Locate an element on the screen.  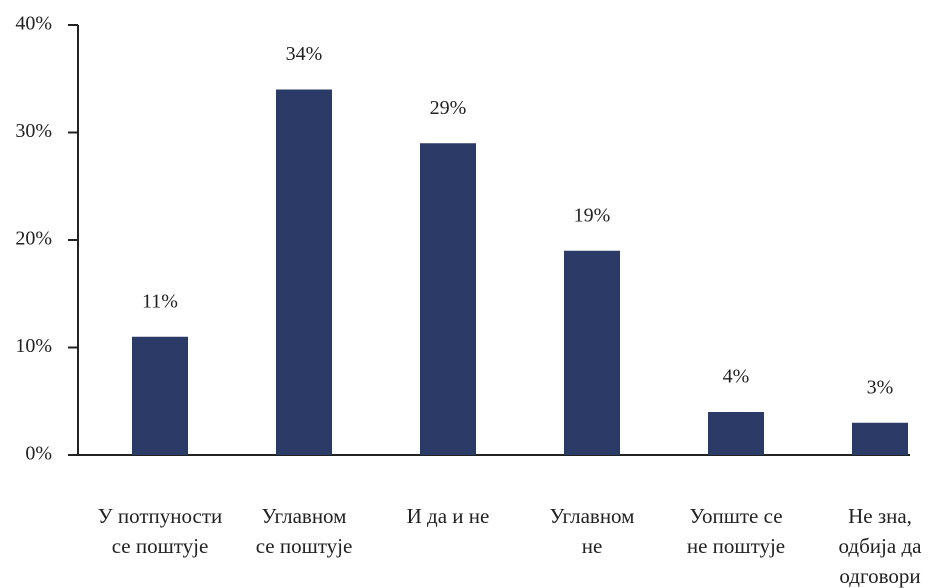
y-tick-label: 20% is located at coordinates (33, 239).